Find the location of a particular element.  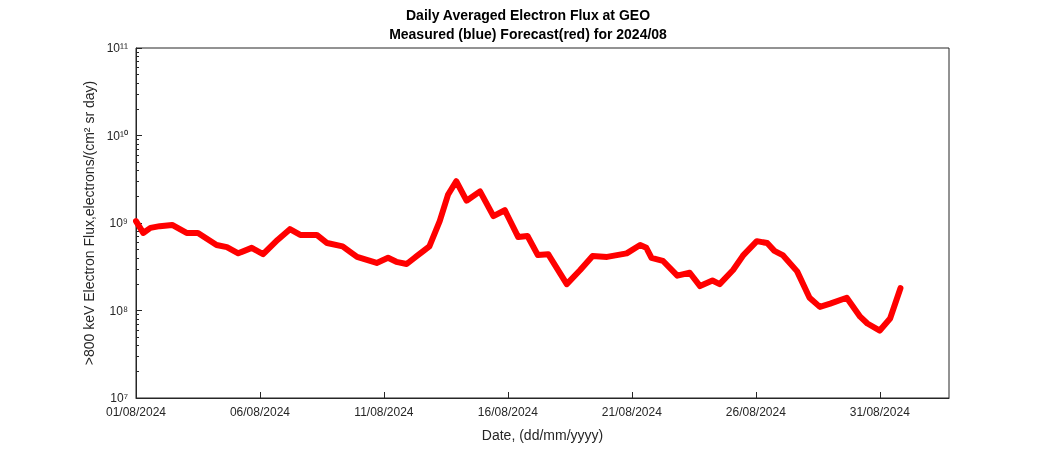

x-tick-label: 16/08/2024 is located at coordinates (508, 412).